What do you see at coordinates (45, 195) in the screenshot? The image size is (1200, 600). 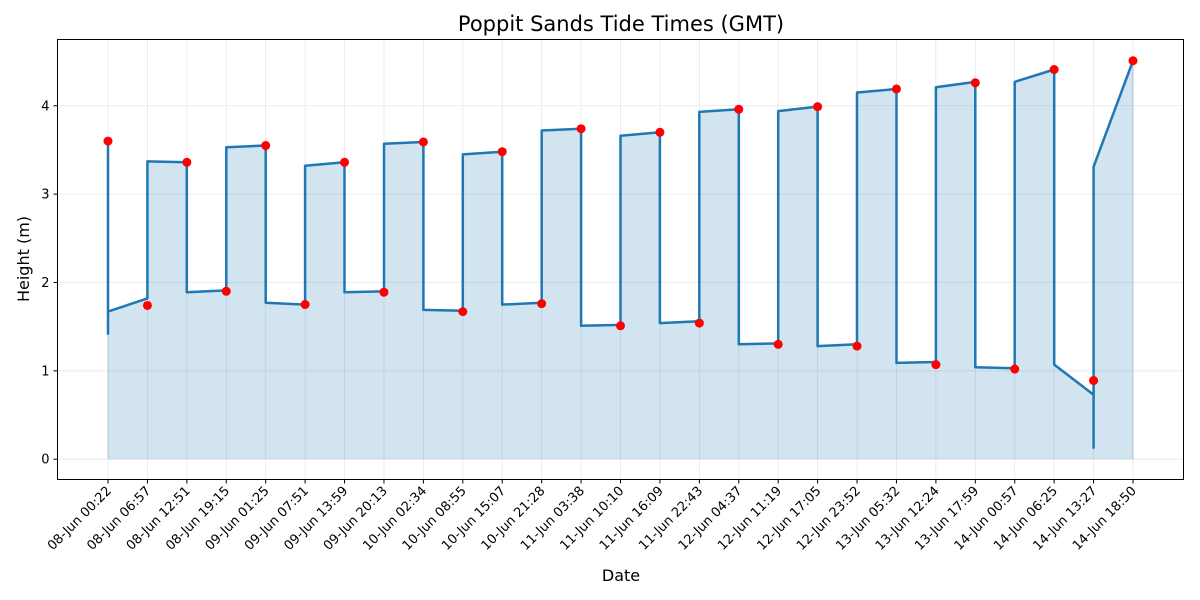 I see `y-tick-label: 3` at bounding box center [45, 195].